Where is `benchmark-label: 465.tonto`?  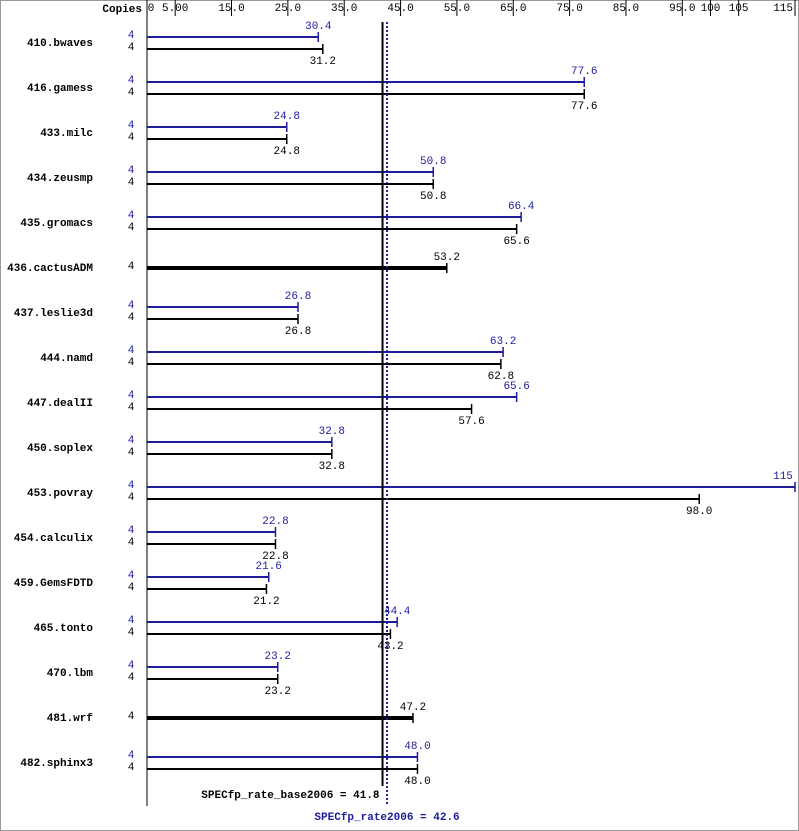
benchmark-label: 465.tonto is located at coordinates (64, 629).